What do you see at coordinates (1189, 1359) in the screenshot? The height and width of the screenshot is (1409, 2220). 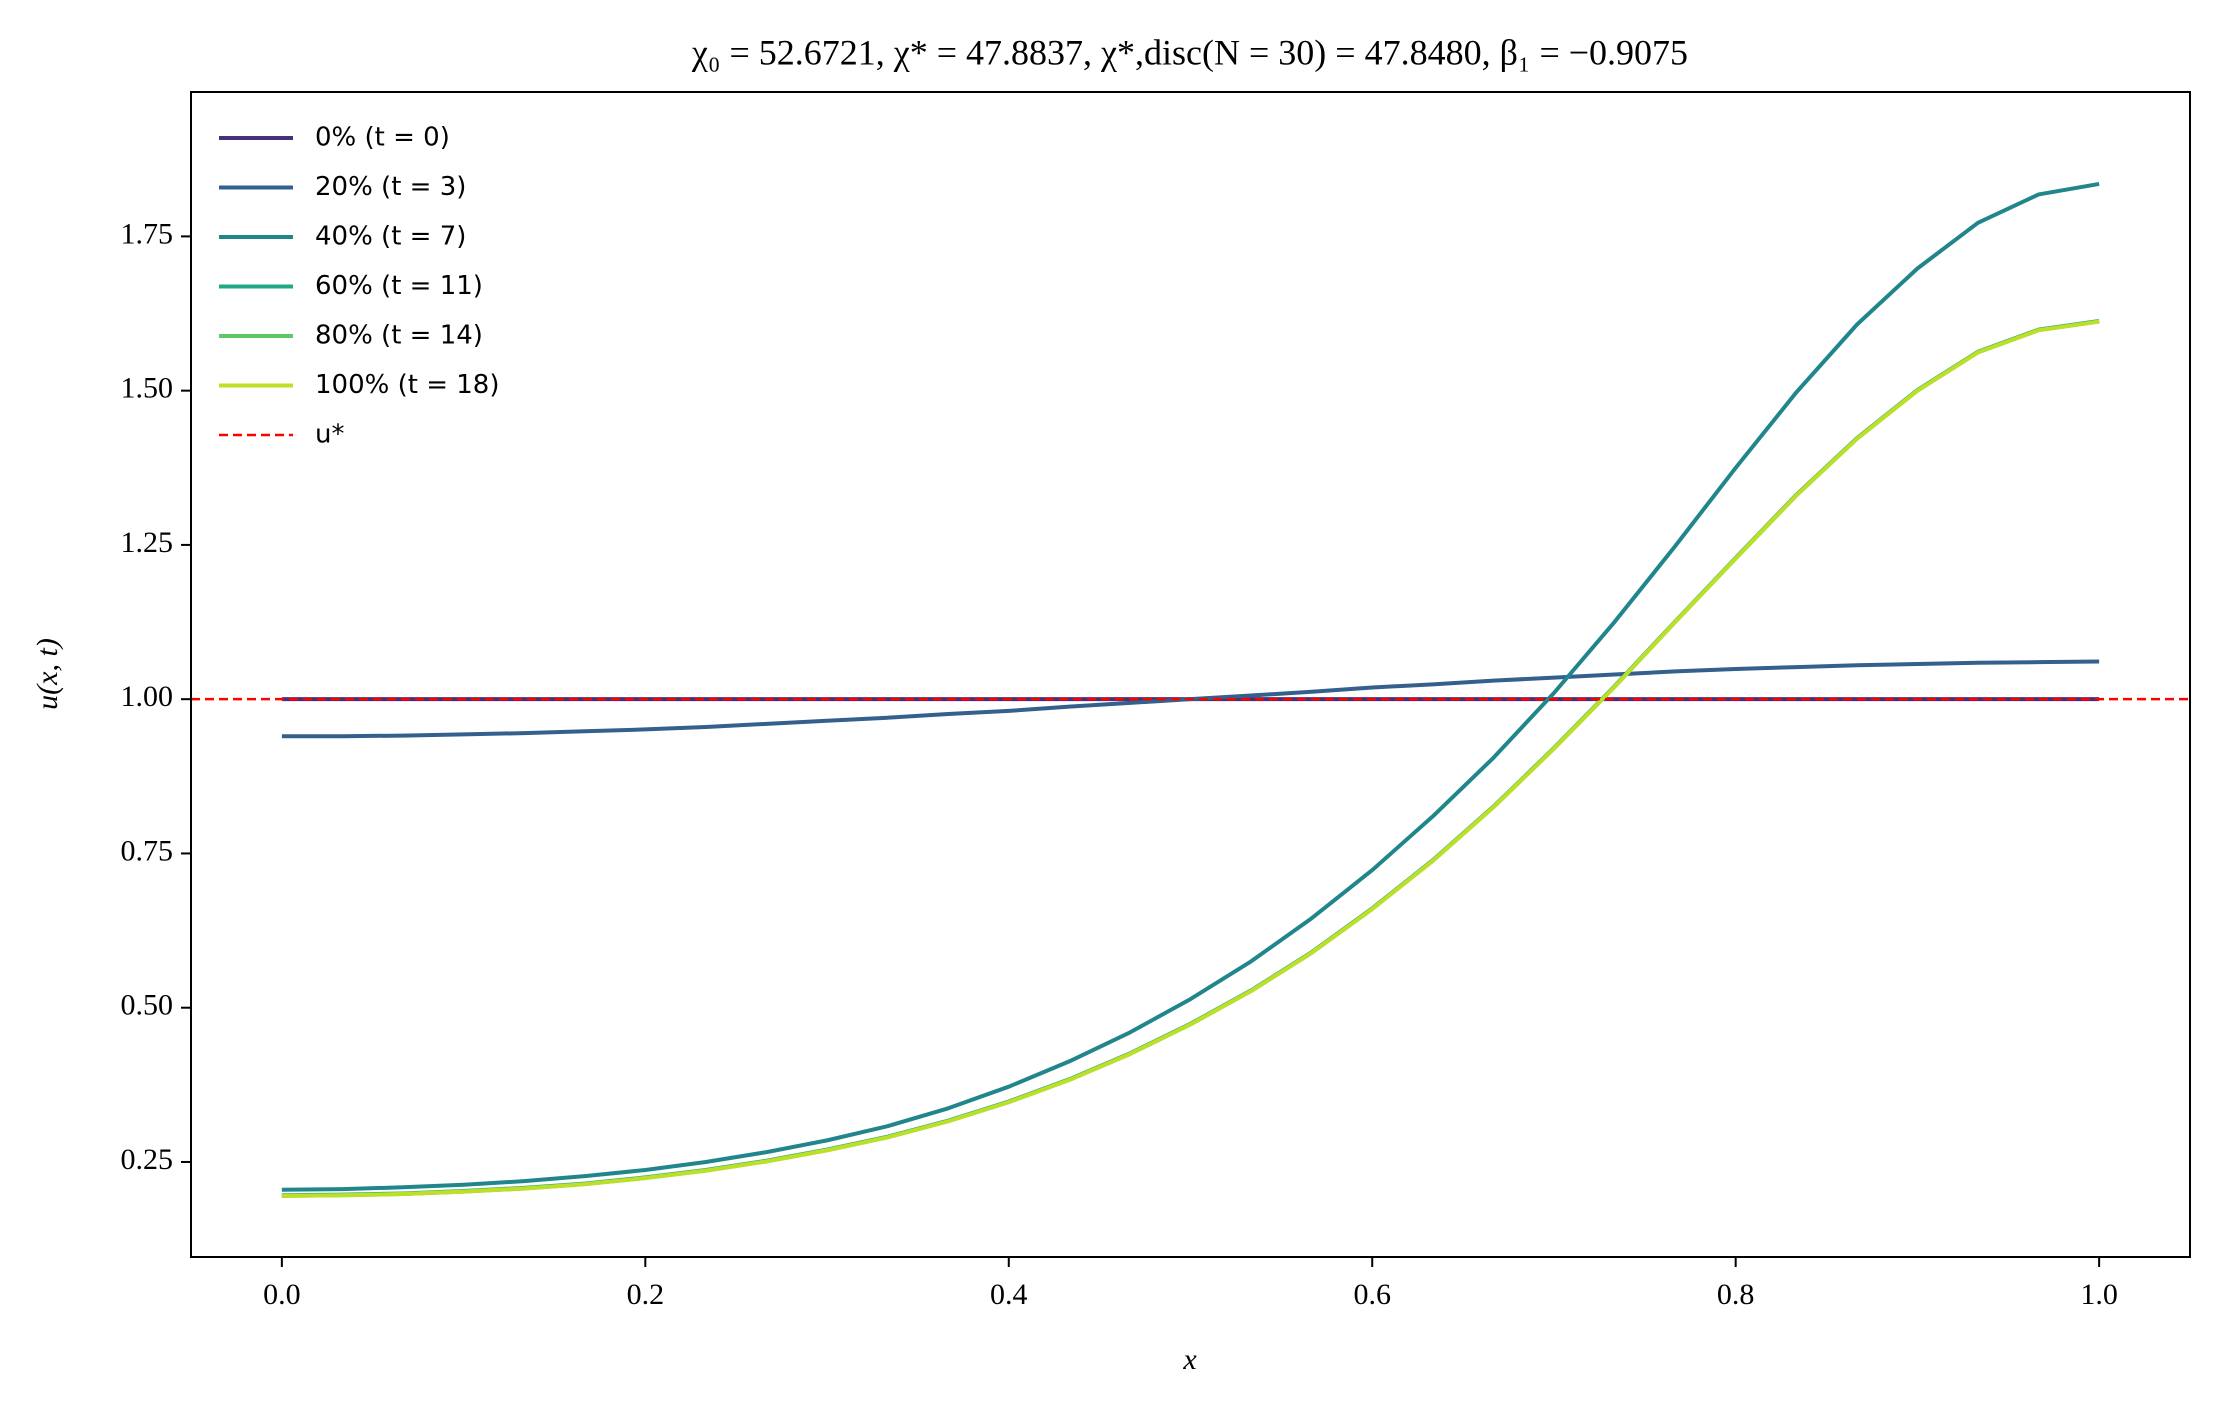 I see `x-axis-label: x` at bounding box center [1189, 1359].